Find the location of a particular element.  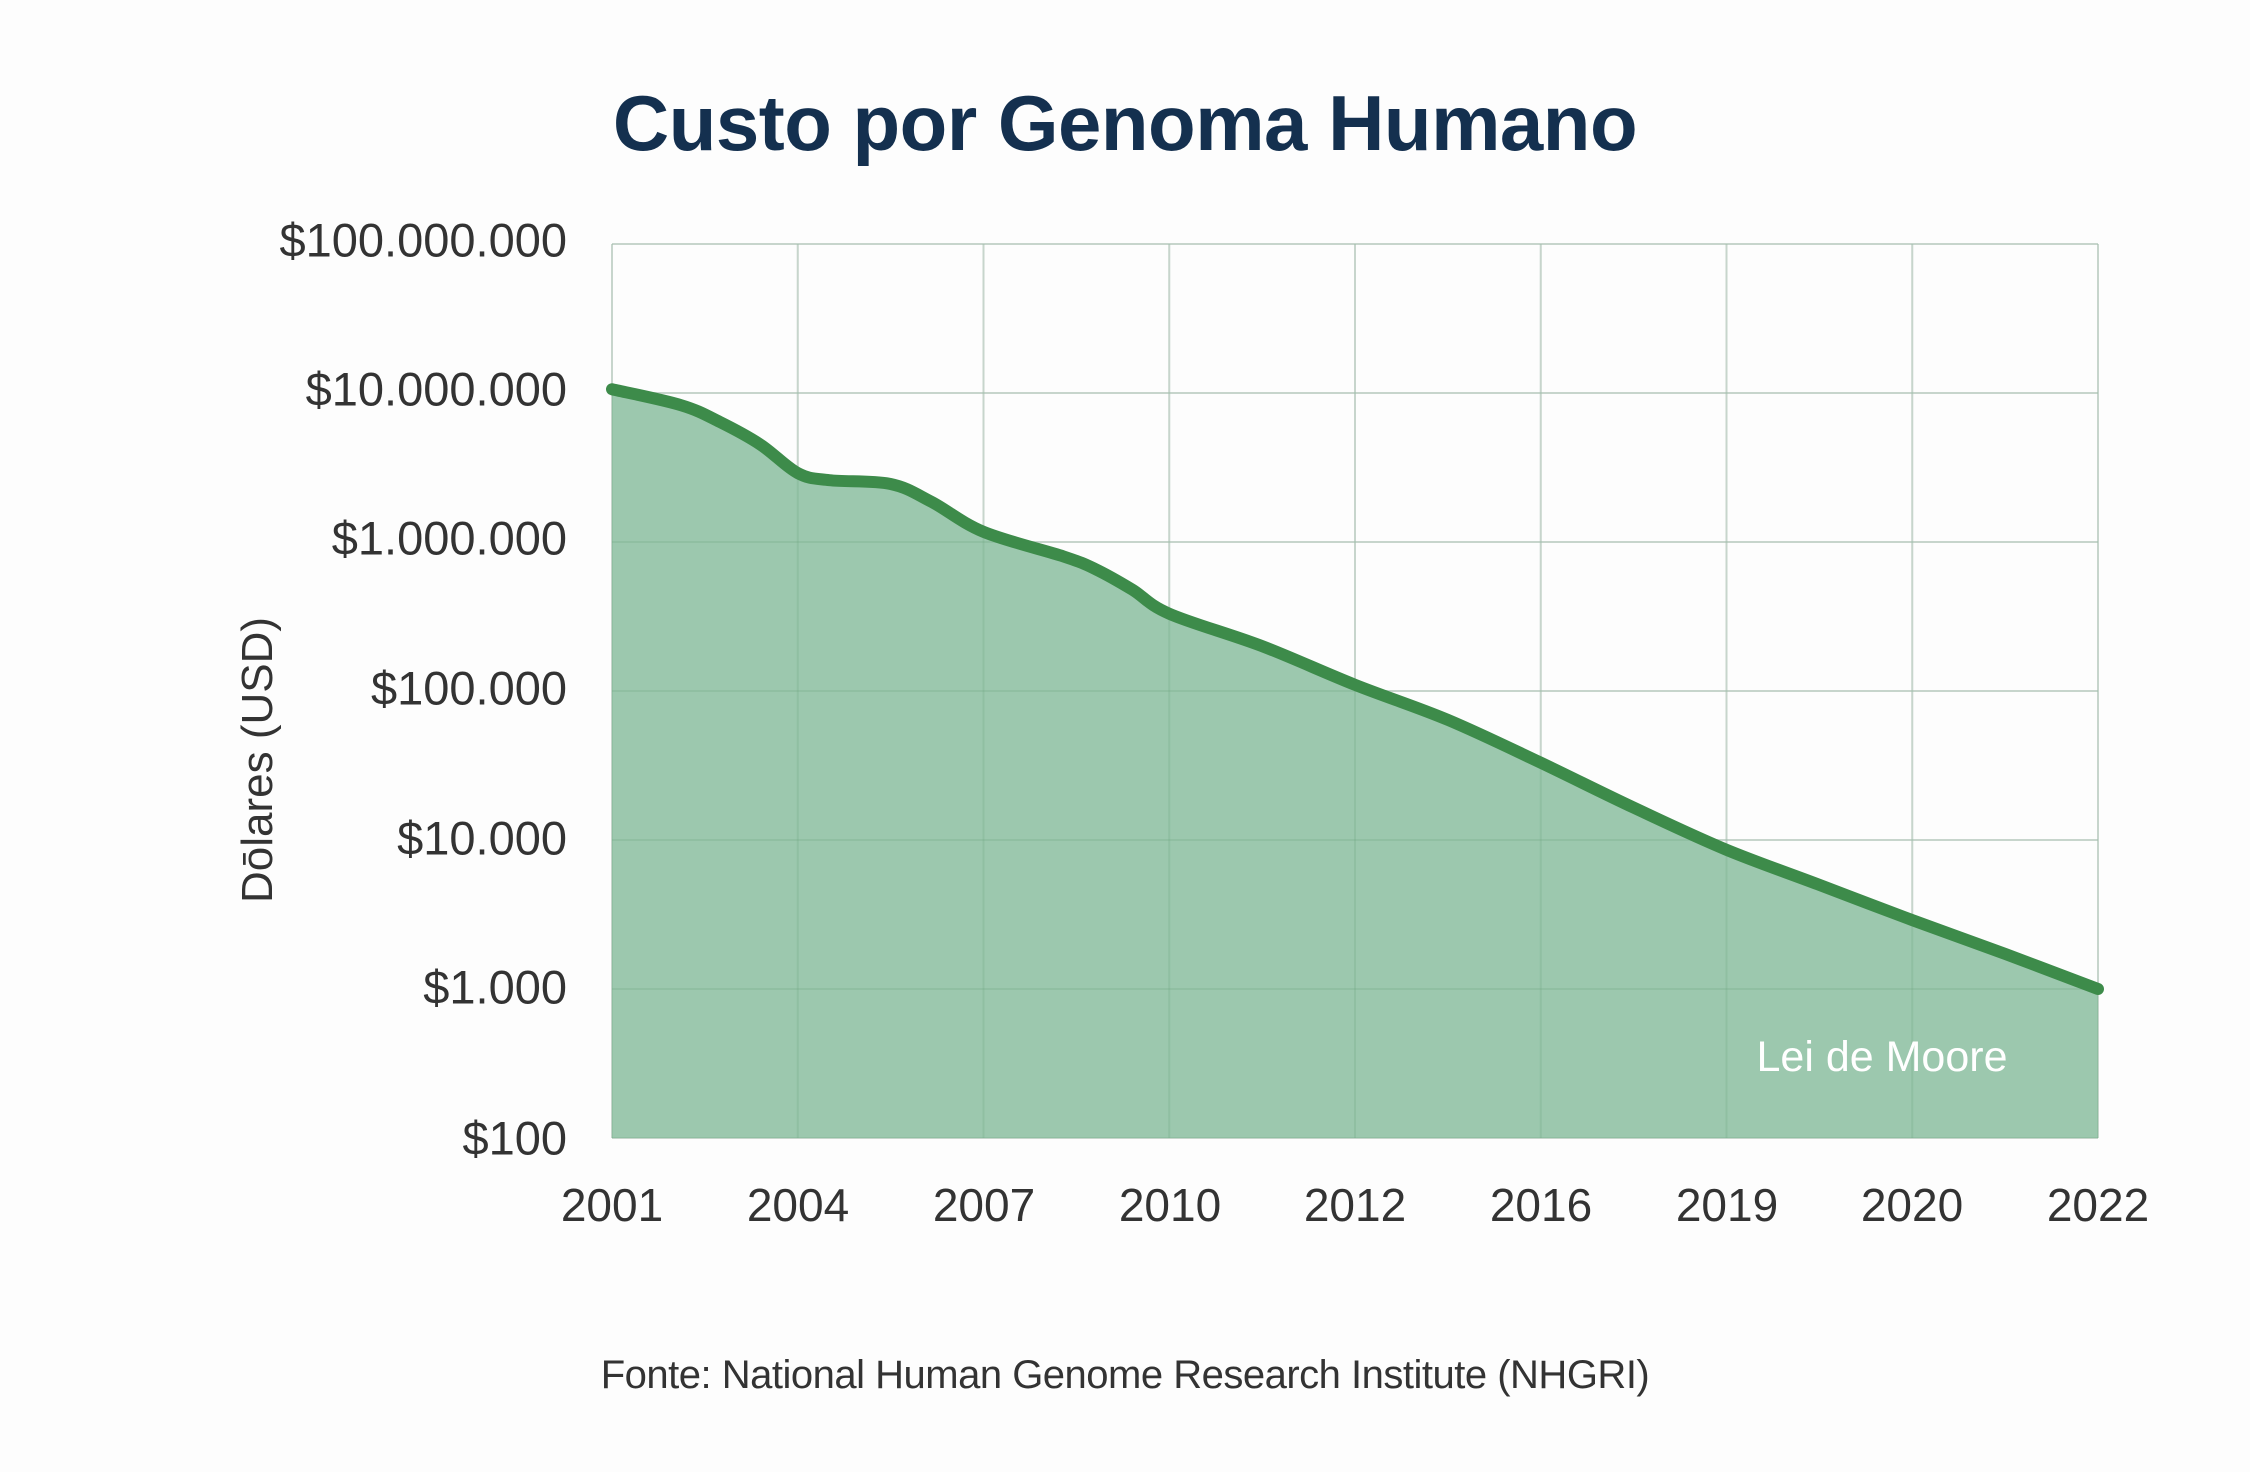

y-tick-label: $10.000.000 is located at coordinates (436, 389).